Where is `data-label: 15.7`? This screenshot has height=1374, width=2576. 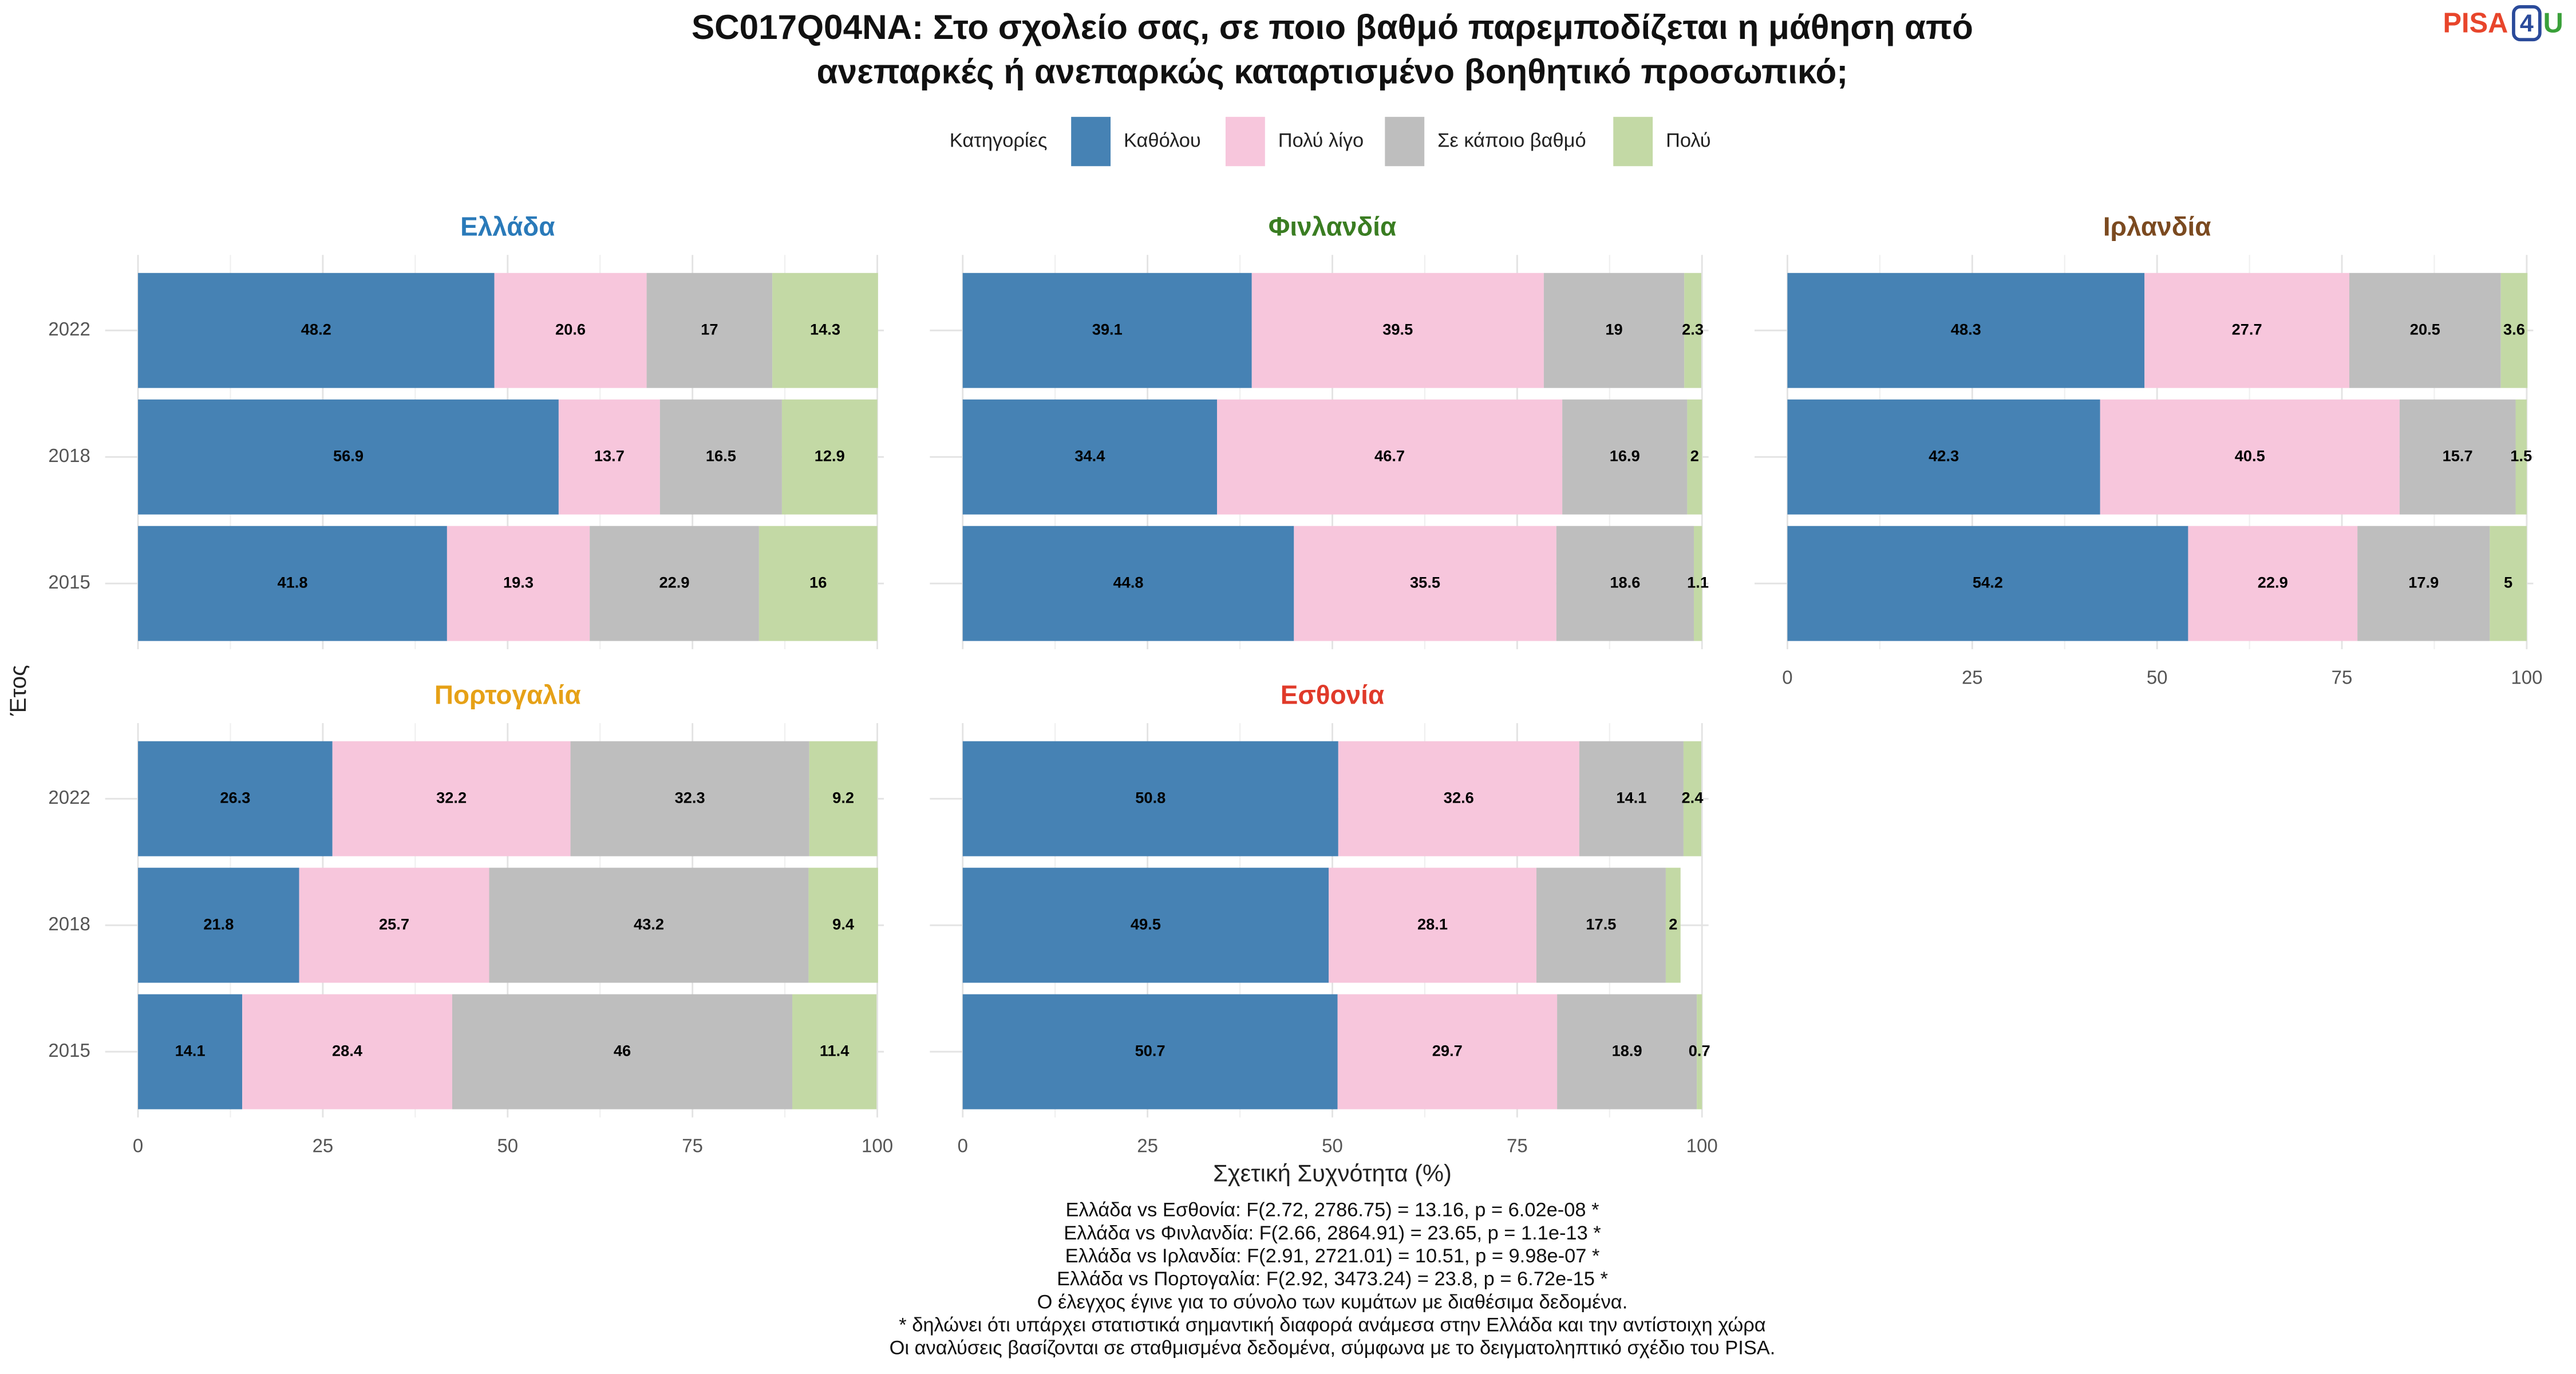
data-label: 15.7 is located at coordinates (2458, 455).